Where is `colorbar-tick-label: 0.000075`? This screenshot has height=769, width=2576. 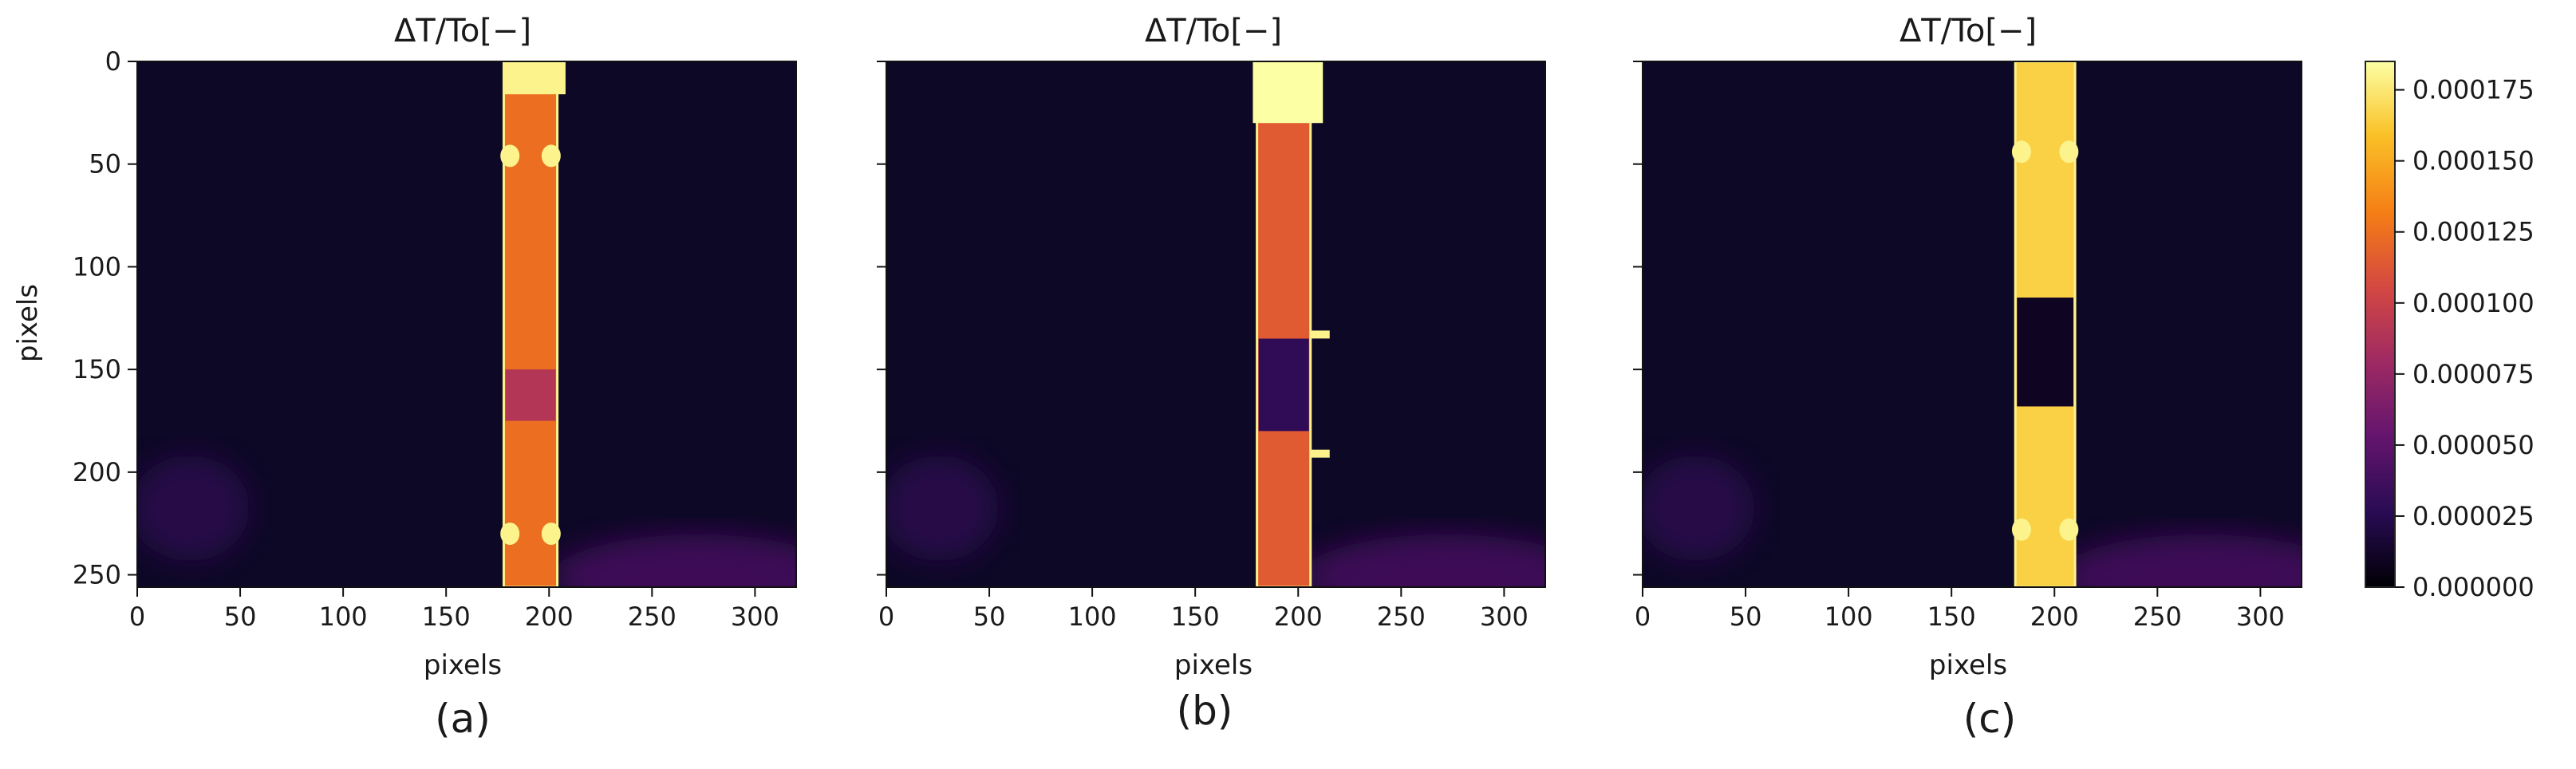 colorbar-tick-label: 0.000075 is located at coordinates (2474, 374).